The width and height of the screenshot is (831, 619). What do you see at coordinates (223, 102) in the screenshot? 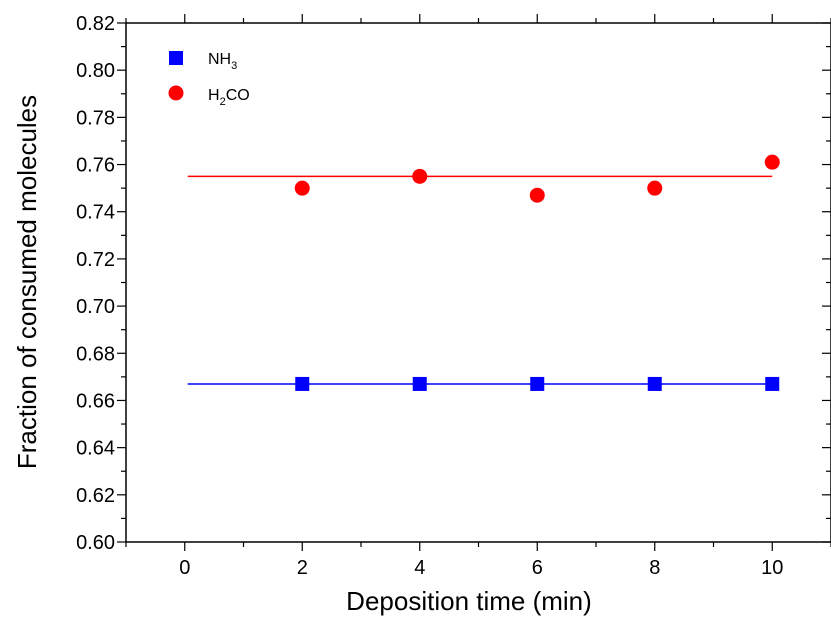
I see `legend-h2co-sub: 2` at bounding box center [223, 102].